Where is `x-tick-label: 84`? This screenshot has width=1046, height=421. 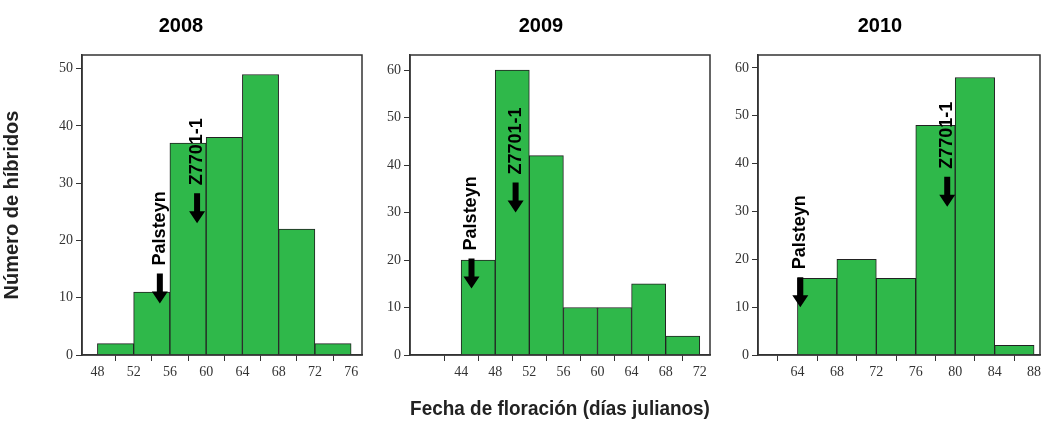
x-tick-label: 84 is located at coordinates (994, 372).